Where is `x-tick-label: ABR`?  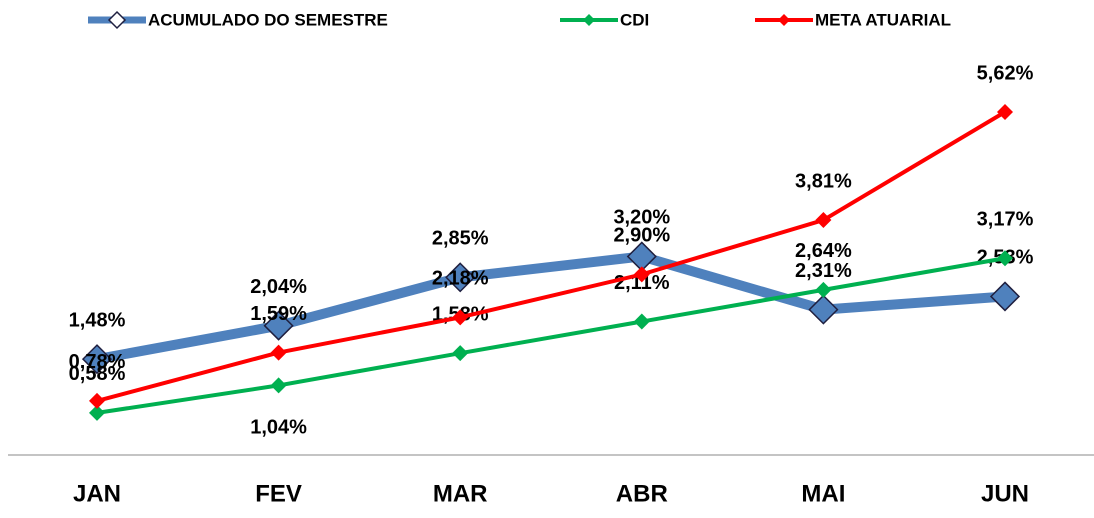 x-tick-label: ABR is located at coordinates (642, 493).